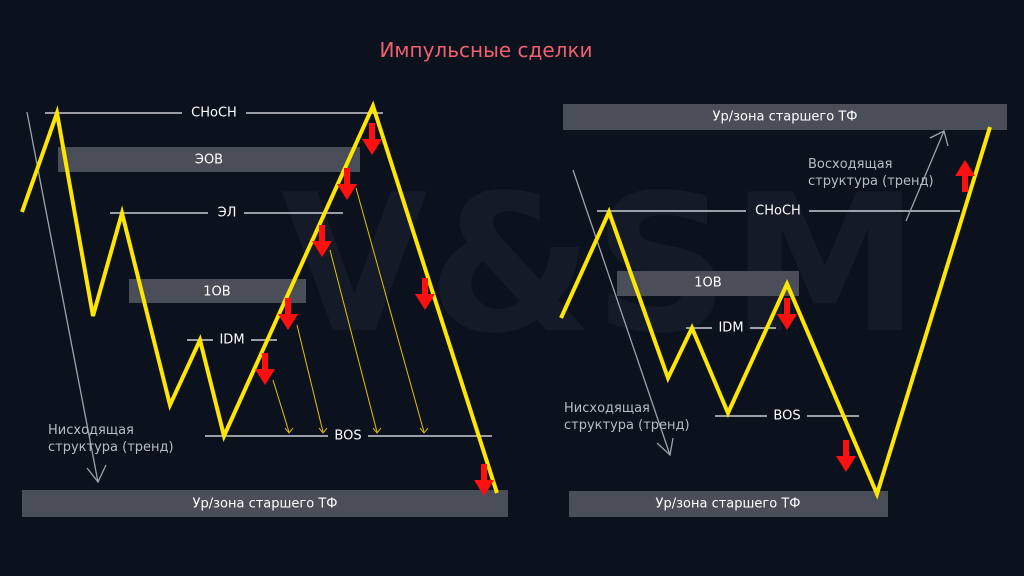  Describe the element at coordinates (607, 408) in the screenshot. I see `downtrend-label-line1: Нисходящая` at that location.